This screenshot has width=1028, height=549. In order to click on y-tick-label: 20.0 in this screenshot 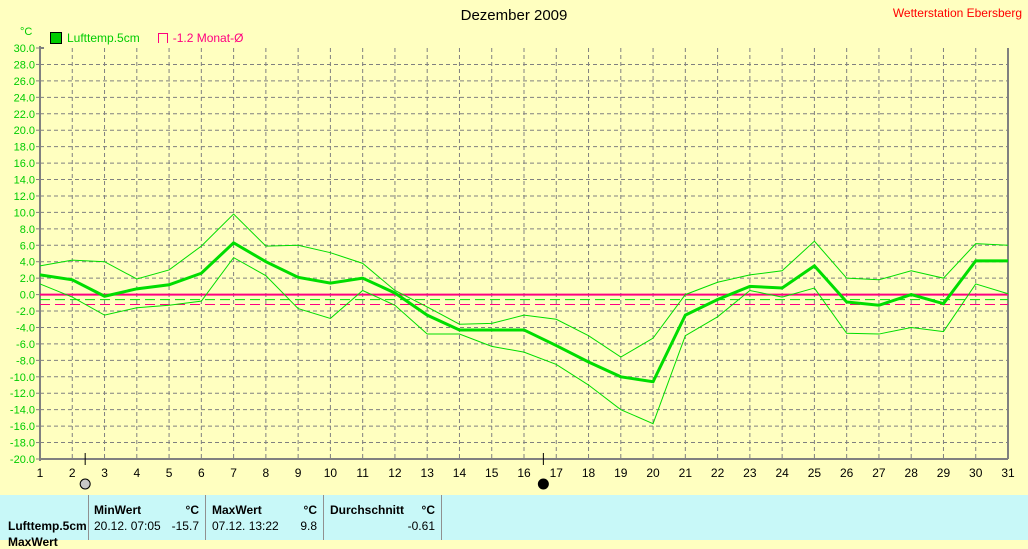, I will do `click(24, 131)`.